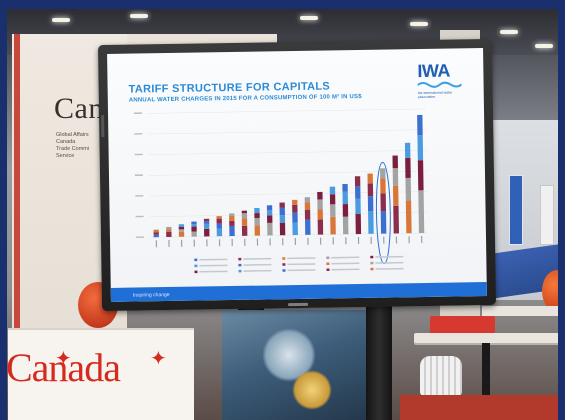 Image resolution: width=565 pixels, height=420 pixels. Describe the element at coordinates (489, 338) in the screenshot. I see `round-table-top` at that location.